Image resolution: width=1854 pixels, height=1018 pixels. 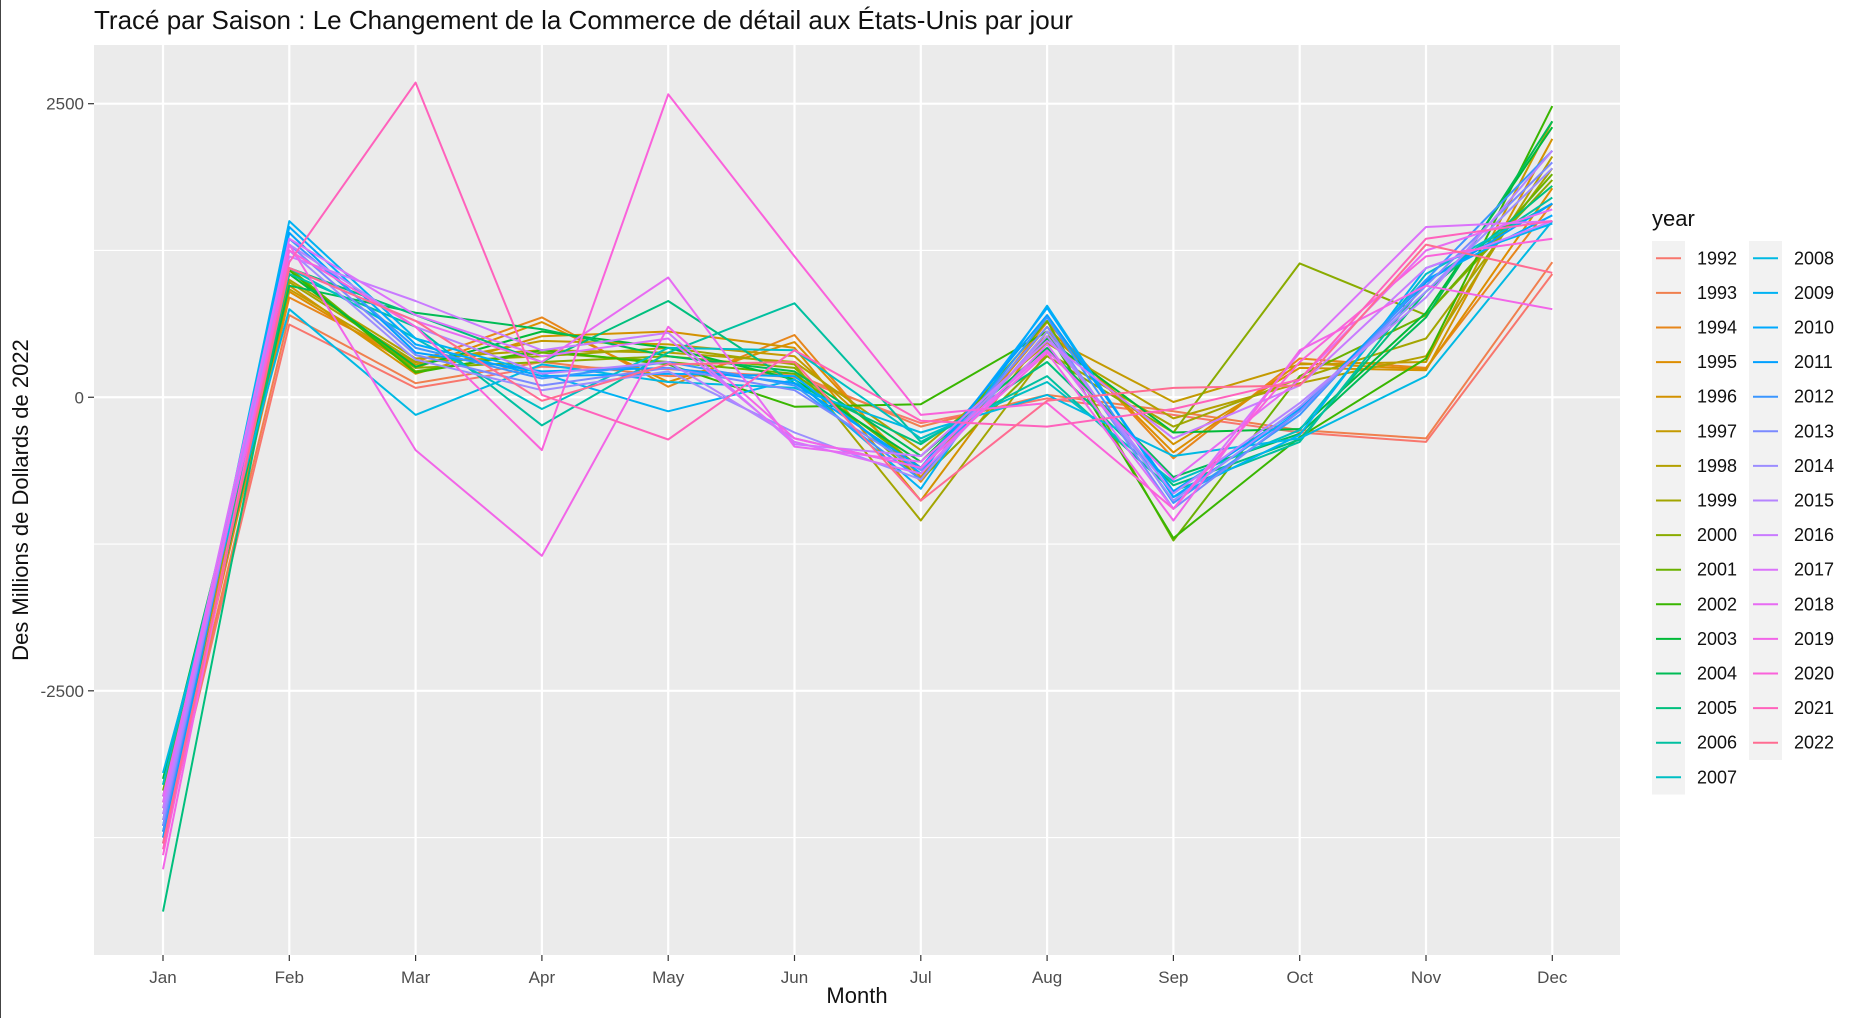 What do you see at coordinates (1814, 674) in the screenshot?
I see `legend-label-2020: 2020` at bounding box center [1814, 674].